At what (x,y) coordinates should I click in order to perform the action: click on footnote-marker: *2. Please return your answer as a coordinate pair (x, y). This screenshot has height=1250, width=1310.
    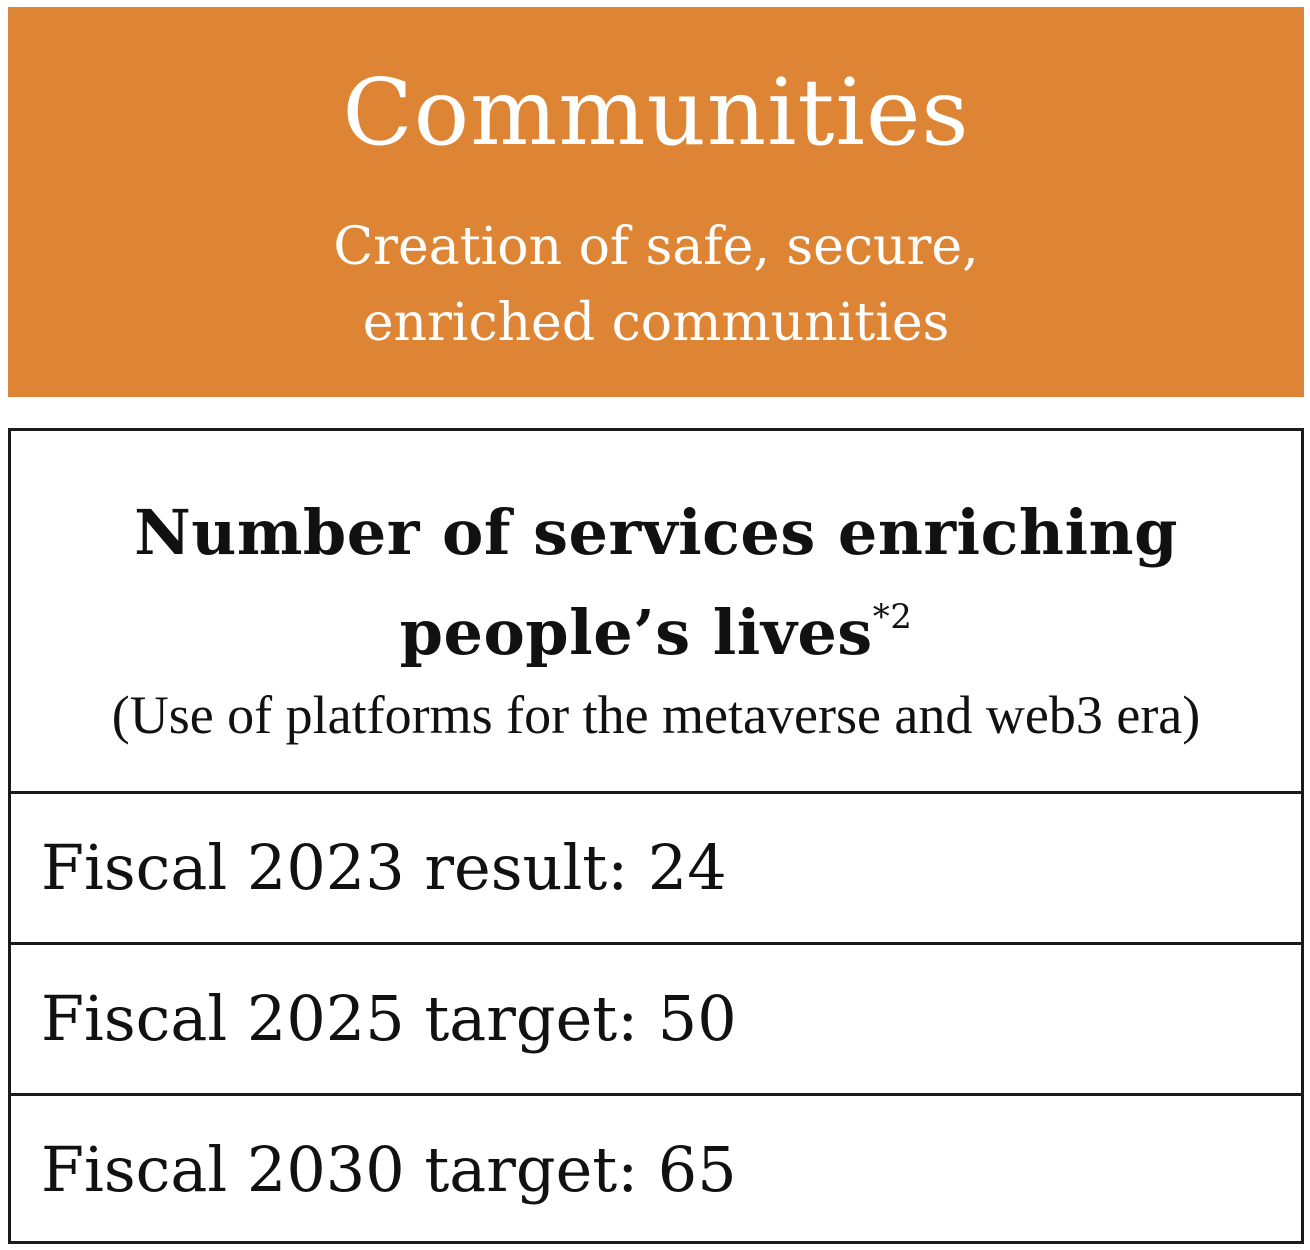
    Looking at the image, I should click on (892, 617).